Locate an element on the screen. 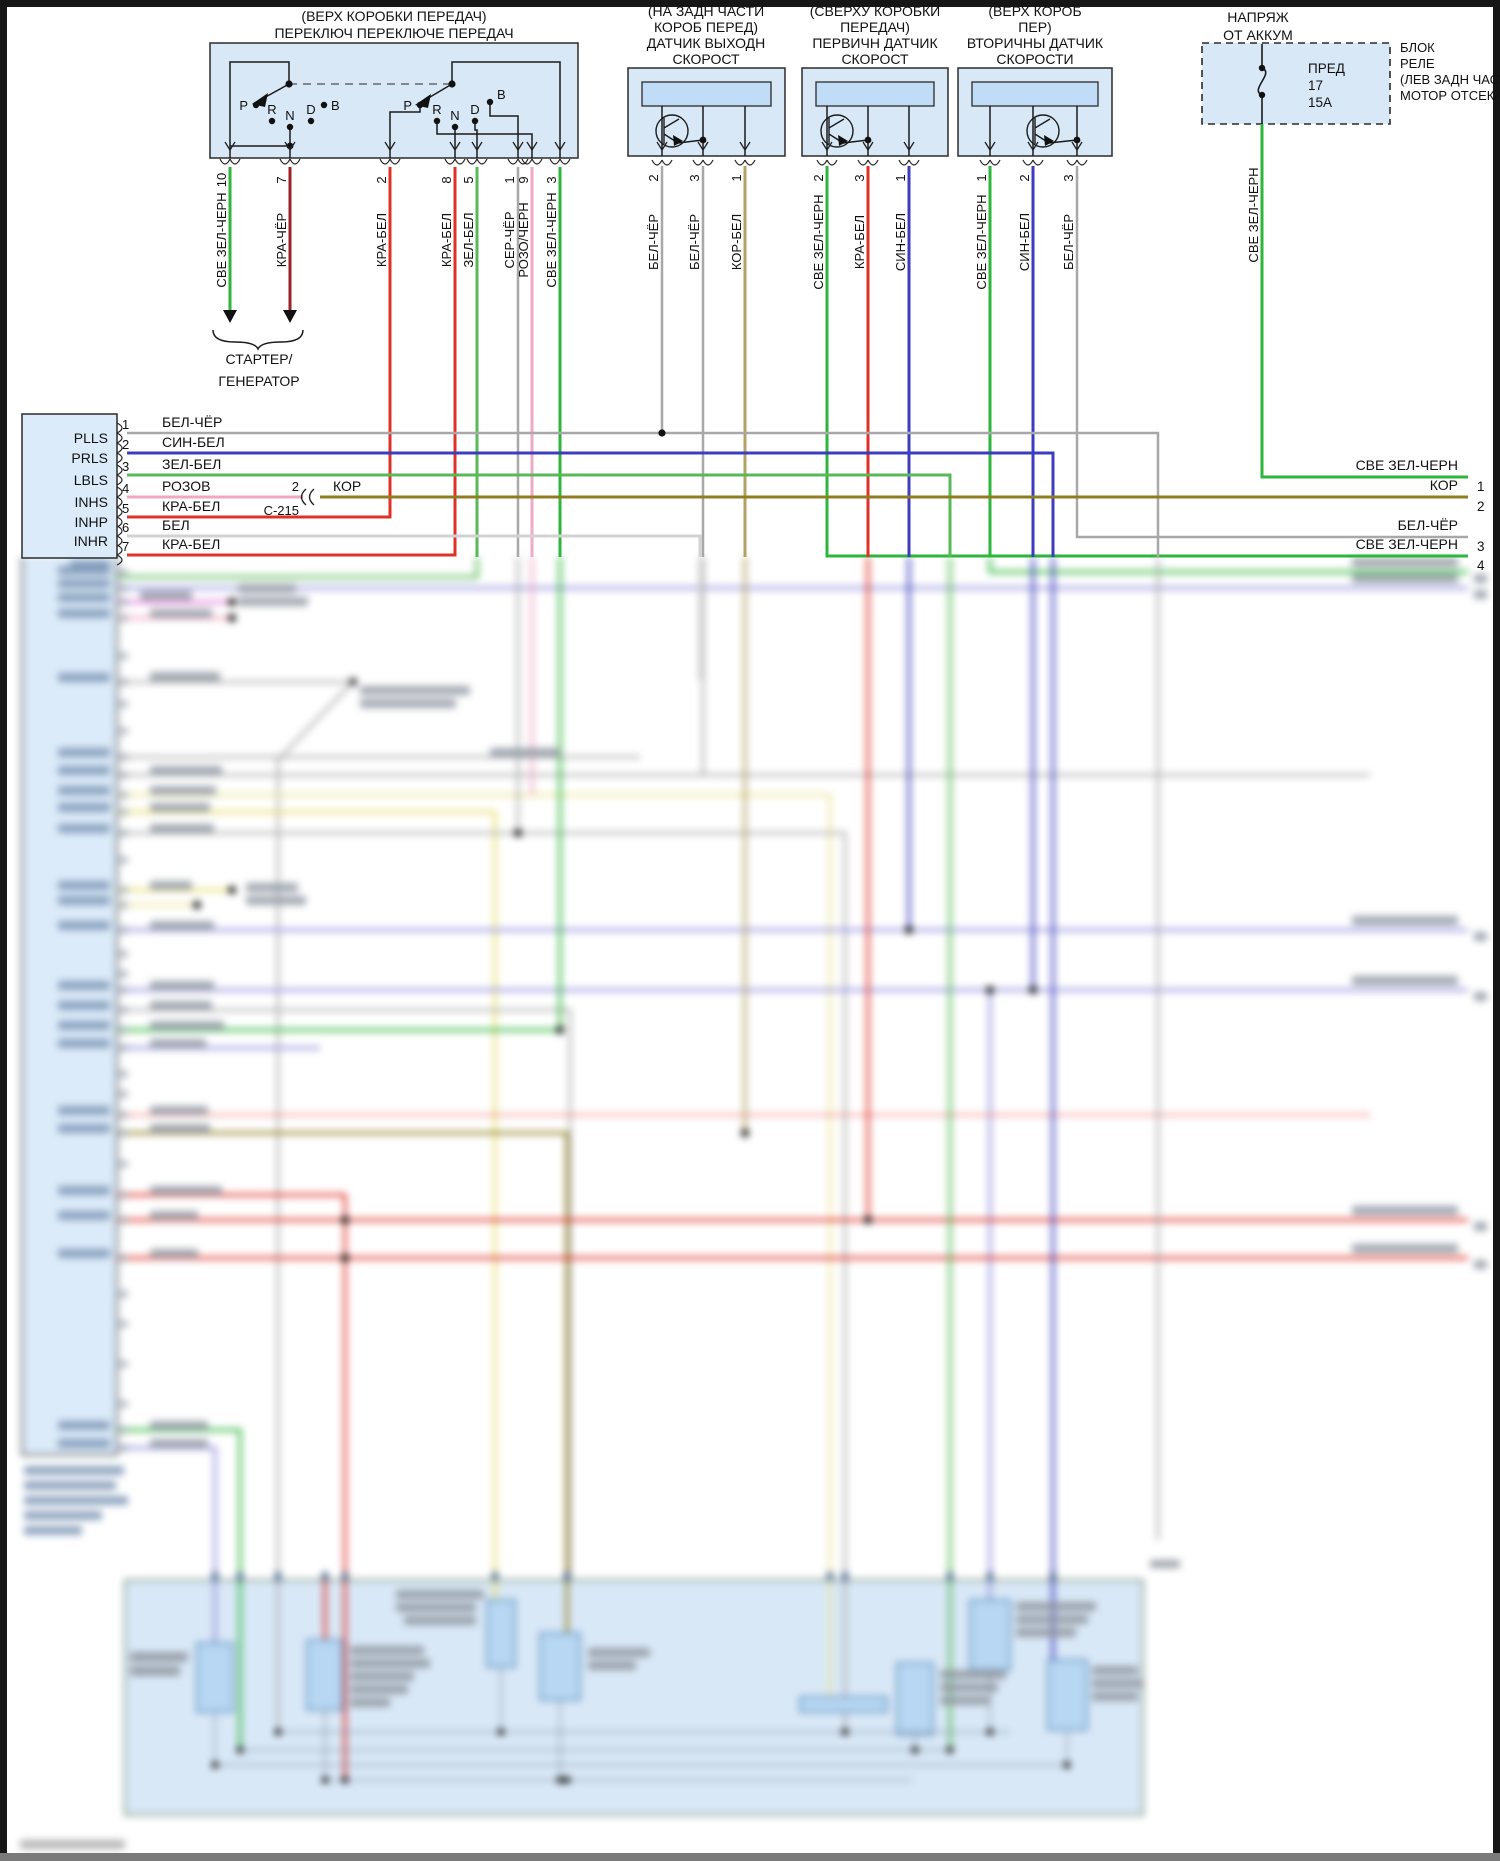  label-sensors-0-pins-2-wire: КОР-БЕЛ is located at coordinates (736, 242).